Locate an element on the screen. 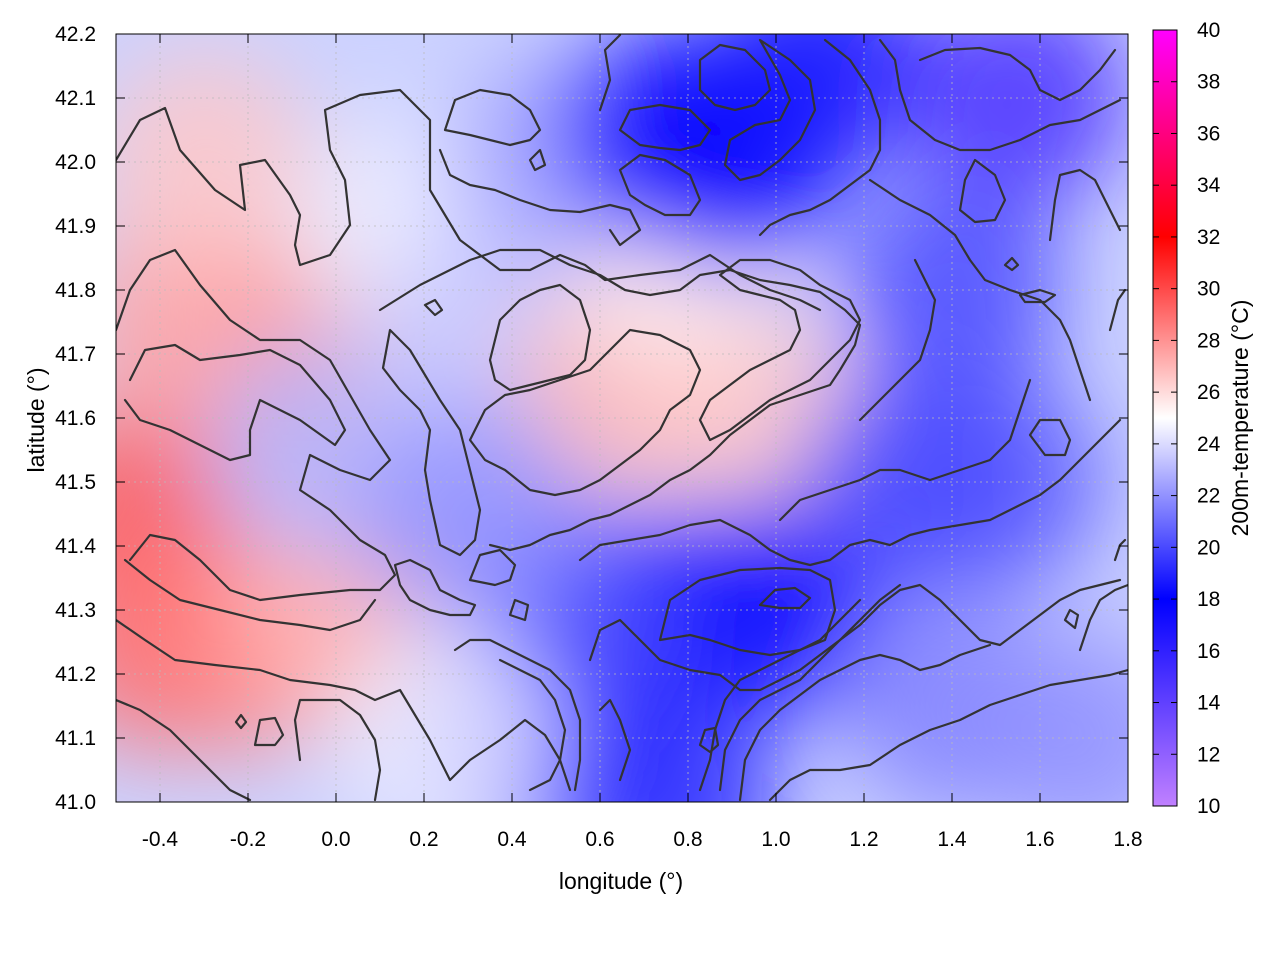 The width and height of the screenshot is (1280, 960). colorbar-tick-label: 14 is located at coordinates (1209, 703).